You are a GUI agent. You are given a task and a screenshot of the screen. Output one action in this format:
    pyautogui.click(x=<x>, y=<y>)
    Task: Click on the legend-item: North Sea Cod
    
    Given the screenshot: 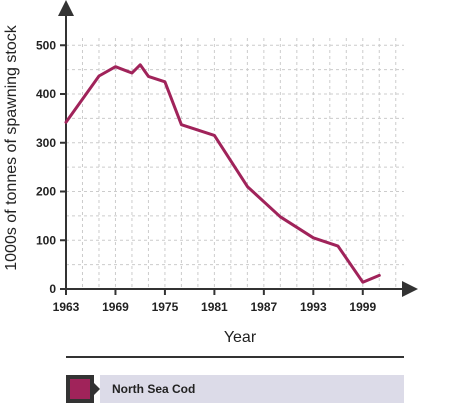 What is the action you would take?
    pyautogui.click(x=235, y=389)
    